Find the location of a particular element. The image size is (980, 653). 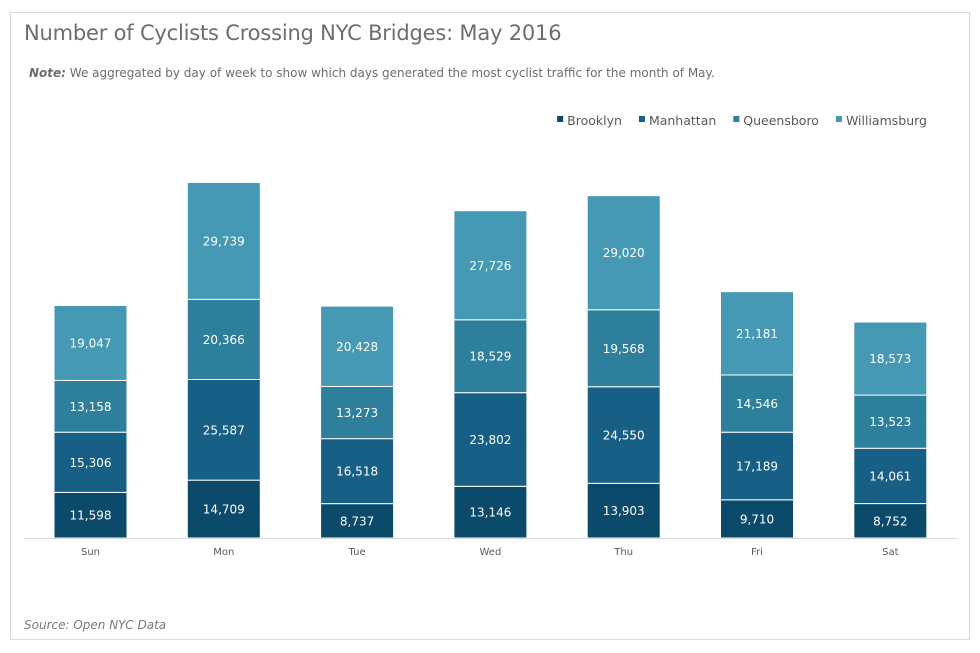

data-label-williamsburg-fri: 21,181 is located at coordinates (757, 334).